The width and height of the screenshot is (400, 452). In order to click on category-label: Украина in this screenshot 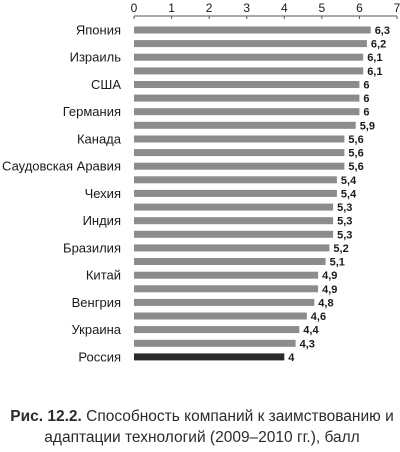, I will do `click(97, 329)`.